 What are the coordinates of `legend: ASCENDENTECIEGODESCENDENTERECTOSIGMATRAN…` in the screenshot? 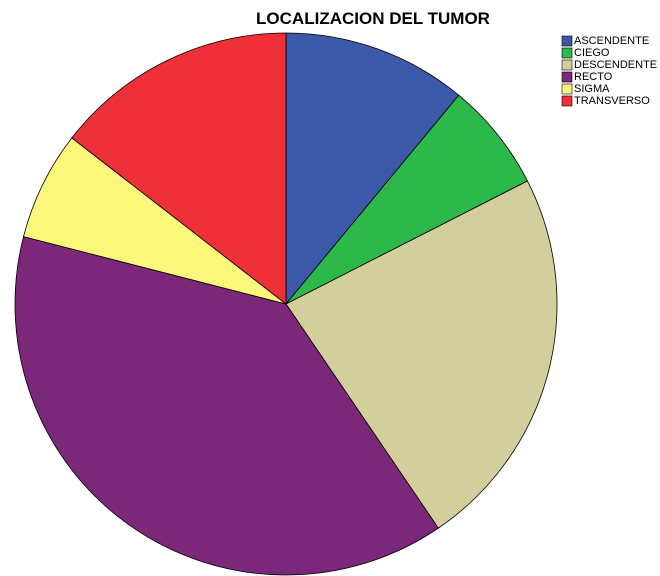 It's located at (609, 71).